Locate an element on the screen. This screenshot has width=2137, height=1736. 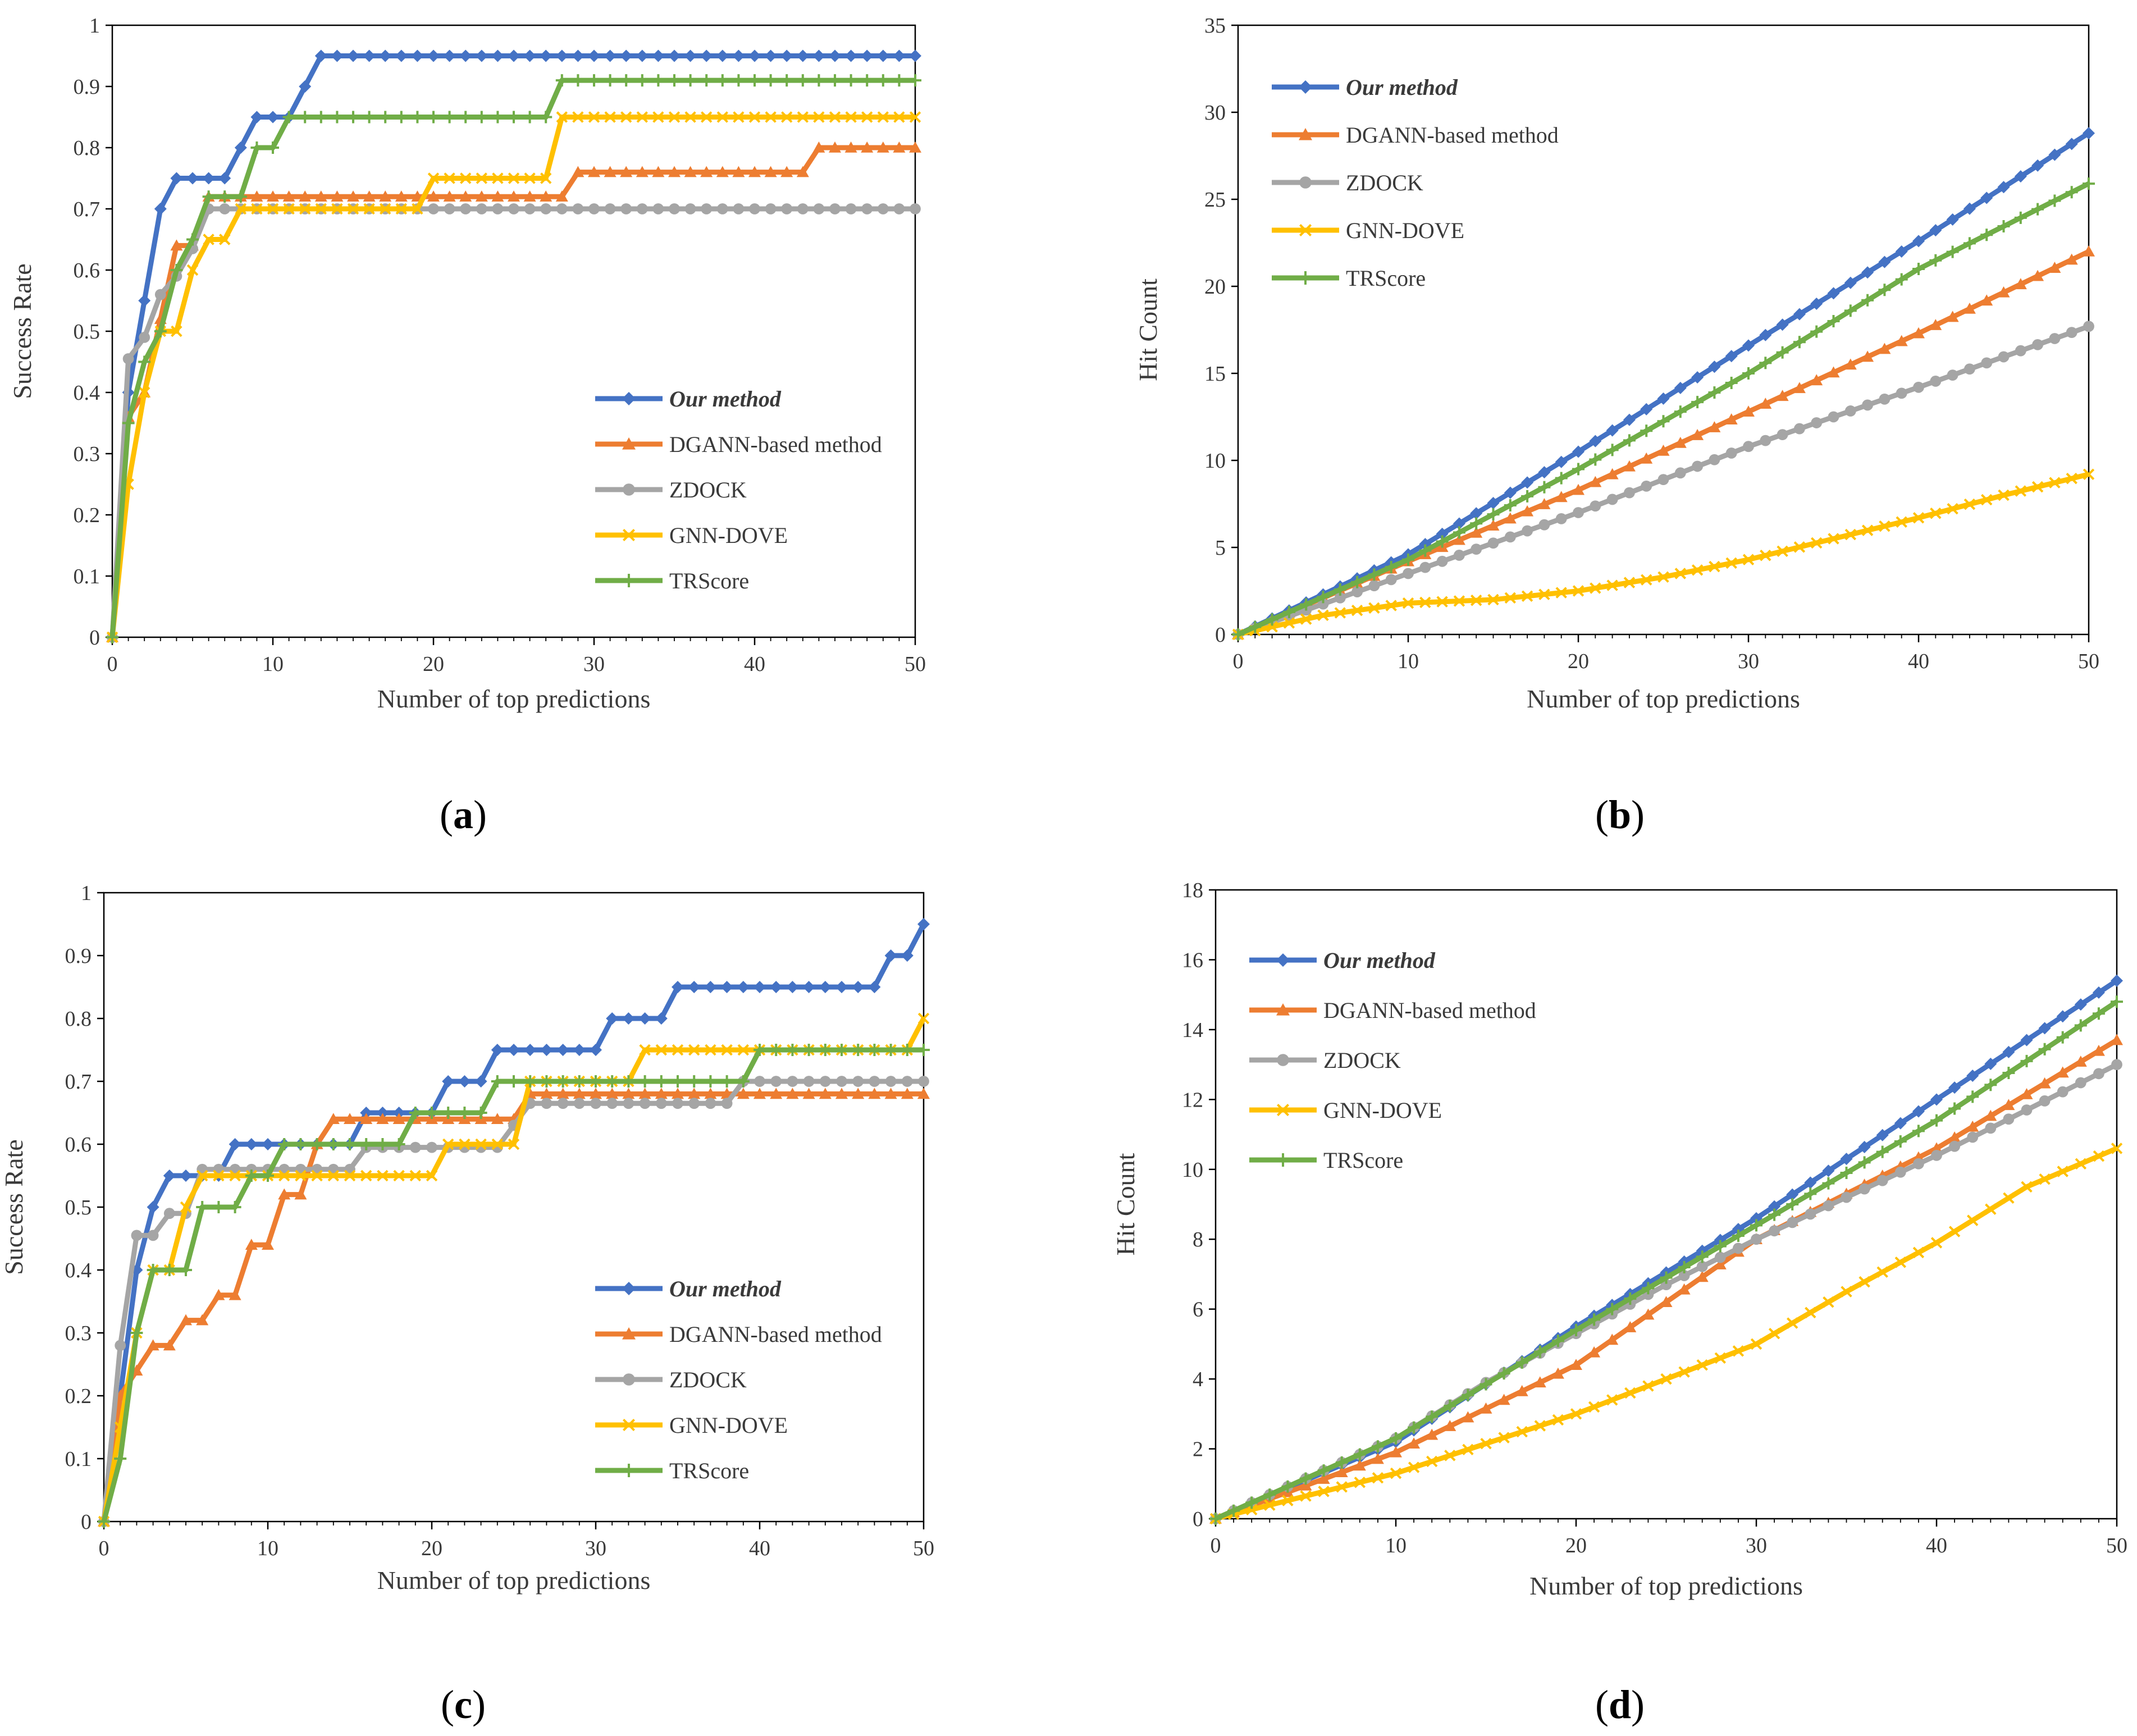
y-tick-label: 0.5 is located at coordinates (78, 1208).